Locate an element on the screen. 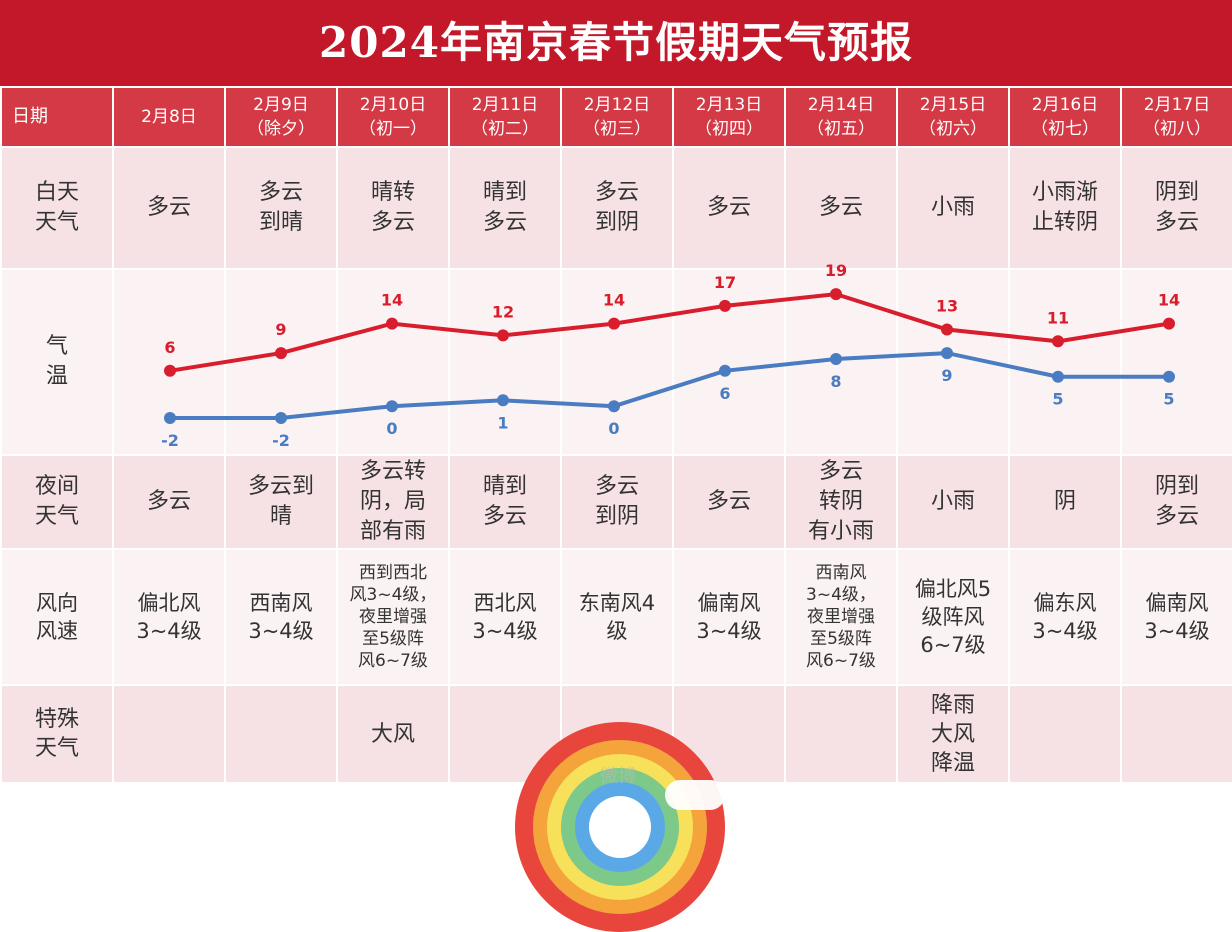 This screenshot has height=932, width=1232. row-label: 夜间 天气 is located at coordinates (57, 502).